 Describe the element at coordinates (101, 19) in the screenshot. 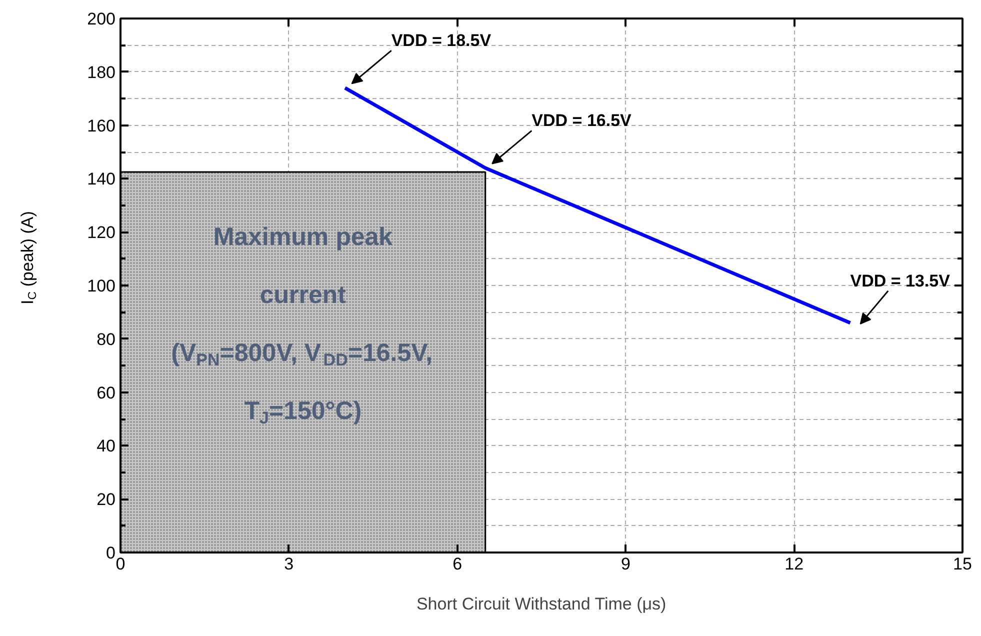

I see `y-tick-label: 200` at that location.